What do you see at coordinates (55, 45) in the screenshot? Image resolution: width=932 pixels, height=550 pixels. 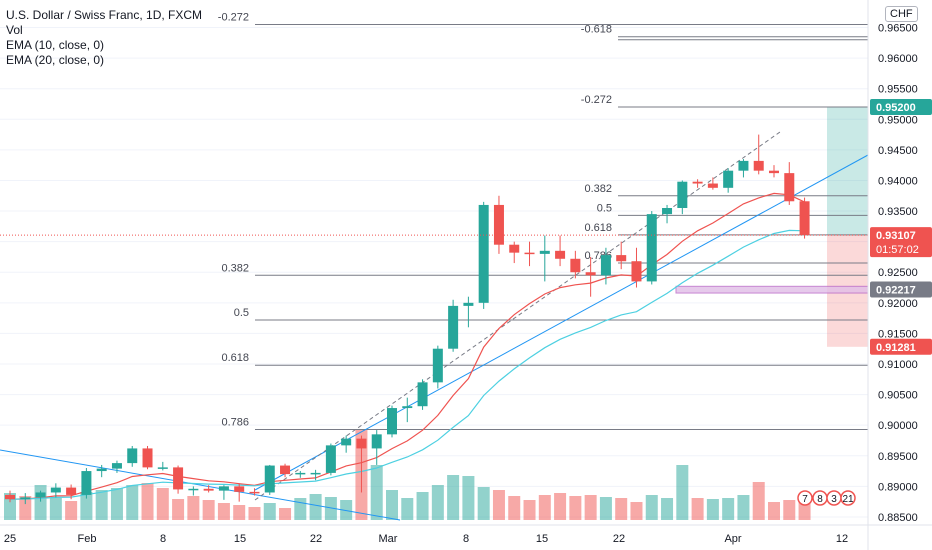 I see `legend-ema10: EMA (10, close, 0)` at bounding box center [55, 45].